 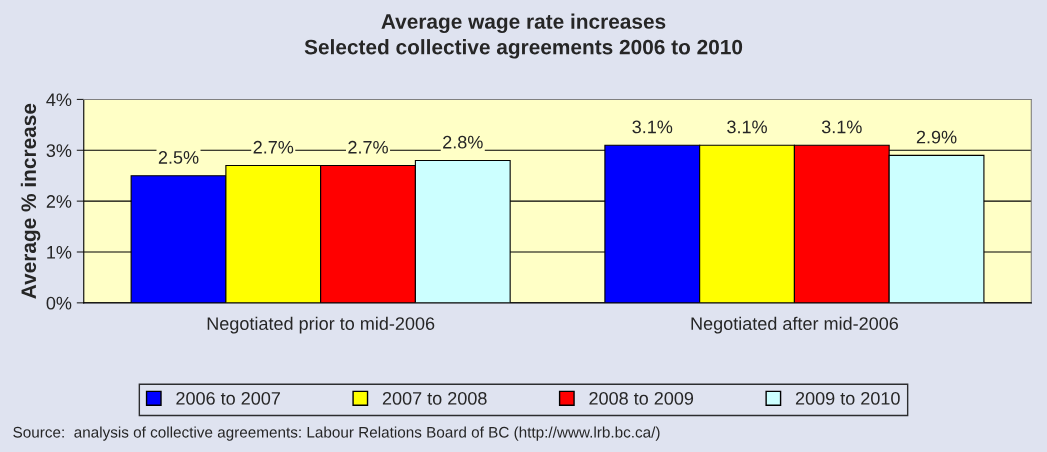 What do you see at coordinates (30, 201) in the screenshot?
I see `y-axis-title: Average % increase` at bounding box center [30, 201].